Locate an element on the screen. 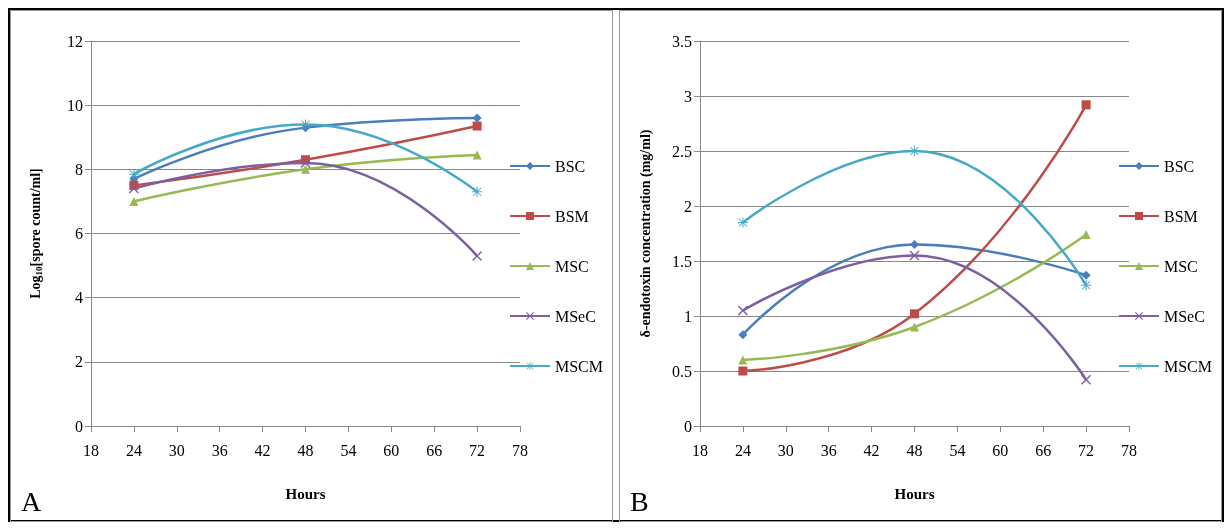  y-tick-label: 4 is located at coordinates (79, 298).